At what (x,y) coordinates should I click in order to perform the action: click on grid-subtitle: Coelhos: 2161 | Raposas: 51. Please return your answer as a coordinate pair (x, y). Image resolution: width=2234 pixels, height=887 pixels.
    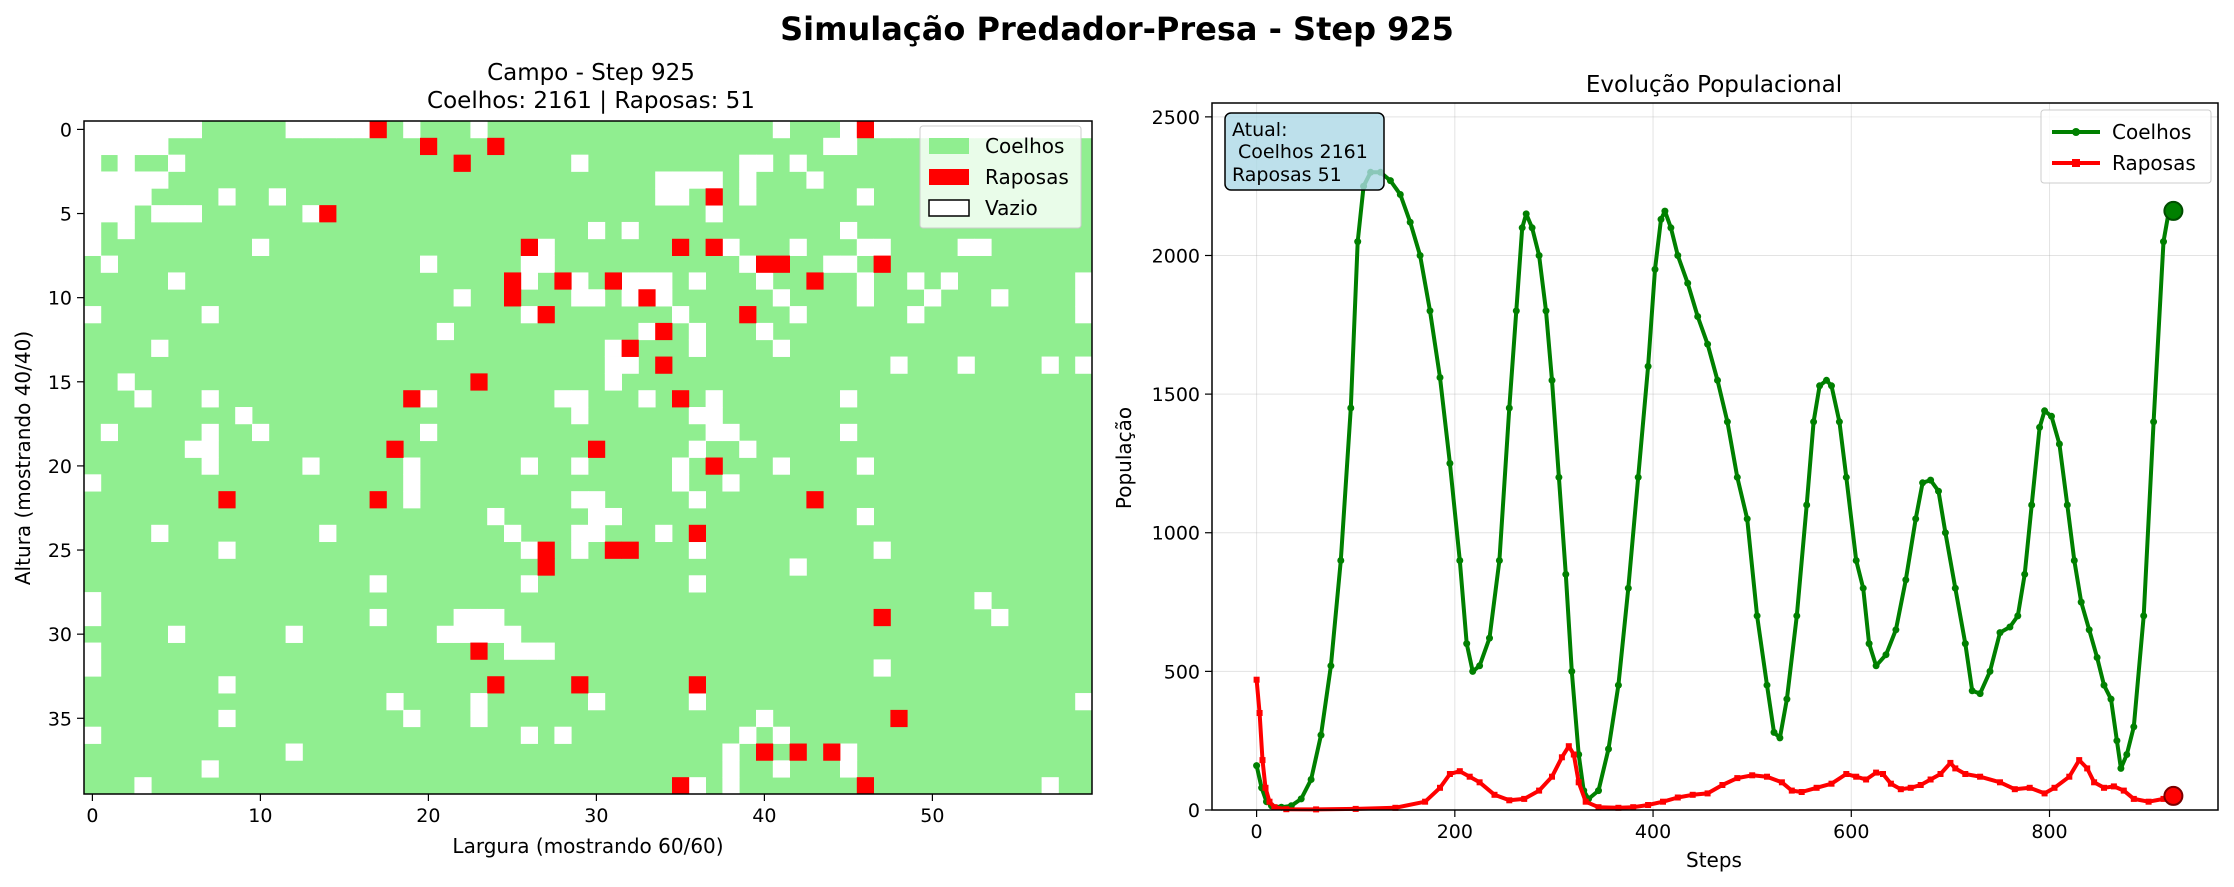
    Looking at the image, I should click on (591, 101).